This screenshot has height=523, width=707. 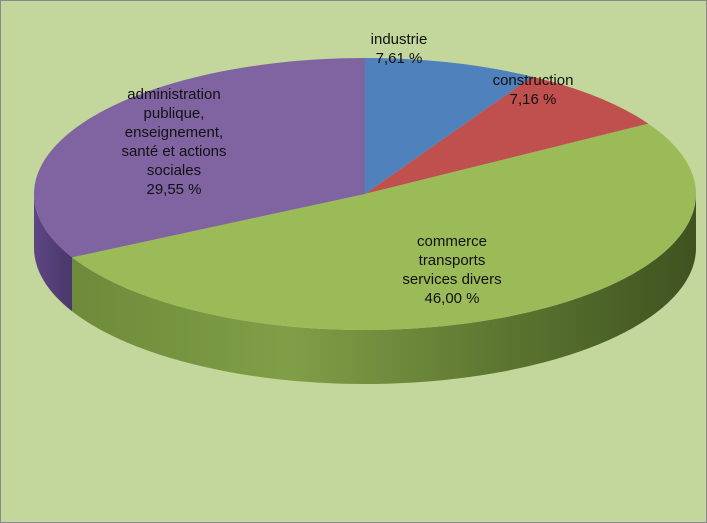 I want to click on slice-value: 7,16 %, so click(x=533, y=99).